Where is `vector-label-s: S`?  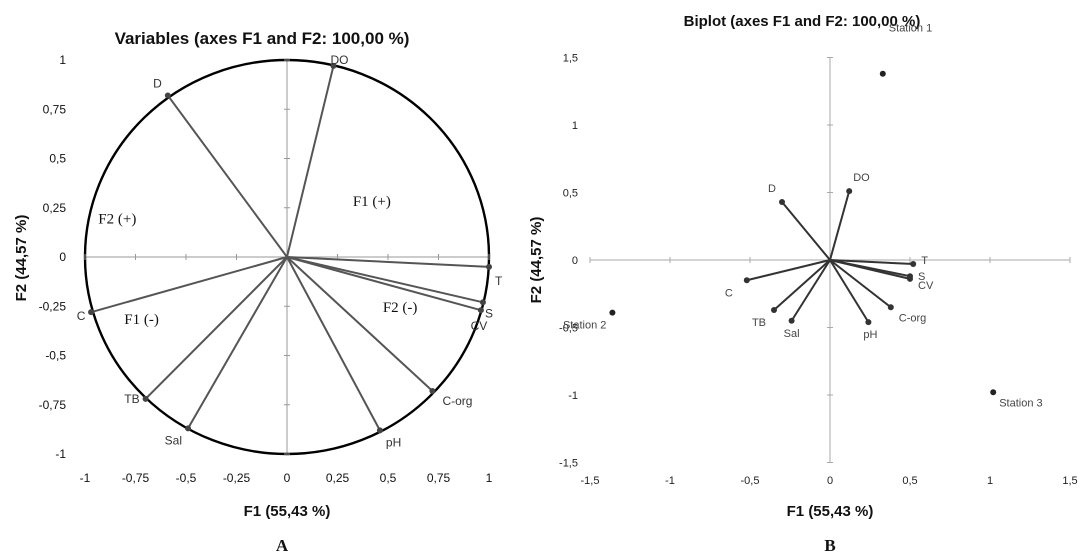
vector-label-s: S is located at coordinates (489, 313).